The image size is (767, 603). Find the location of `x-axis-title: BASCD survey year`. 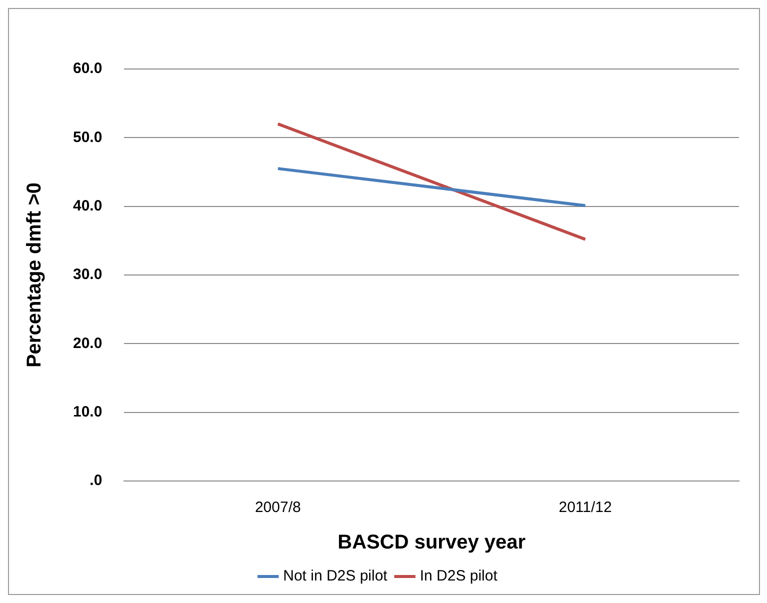

x-axis-title: BASCD survey year is located at coordinates (432, 543).